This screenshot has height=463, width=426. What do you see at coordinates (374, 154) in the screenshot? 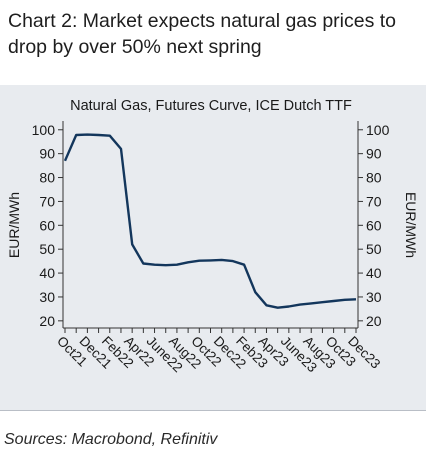
I see `y-tick-label-right: 90` at bounding box center [374, 154].